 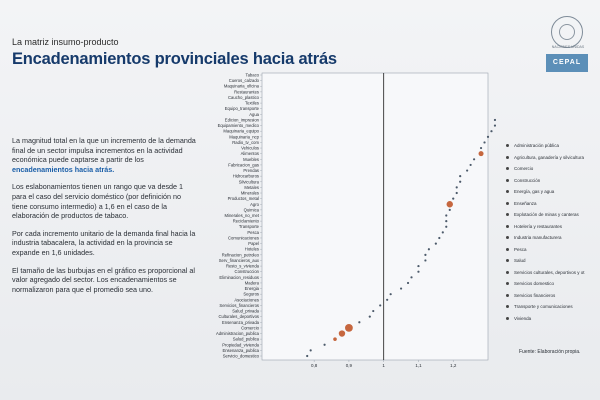 What do you see at coordinates (567, 32) in the screenshot?
I see `un-emblem-icon` at bounding box center [567, 32].